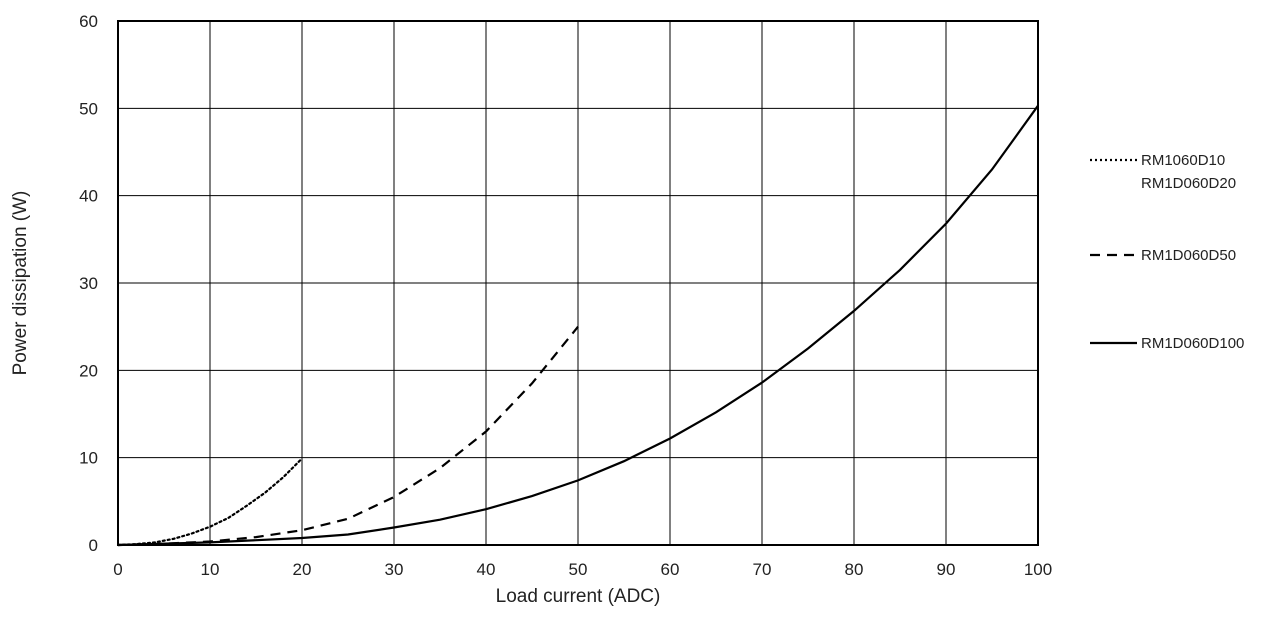  I want to click on legend: RM1060D10 RM1D060D20 RM1D060D50 RM1D060D100, so click(1167, 252).